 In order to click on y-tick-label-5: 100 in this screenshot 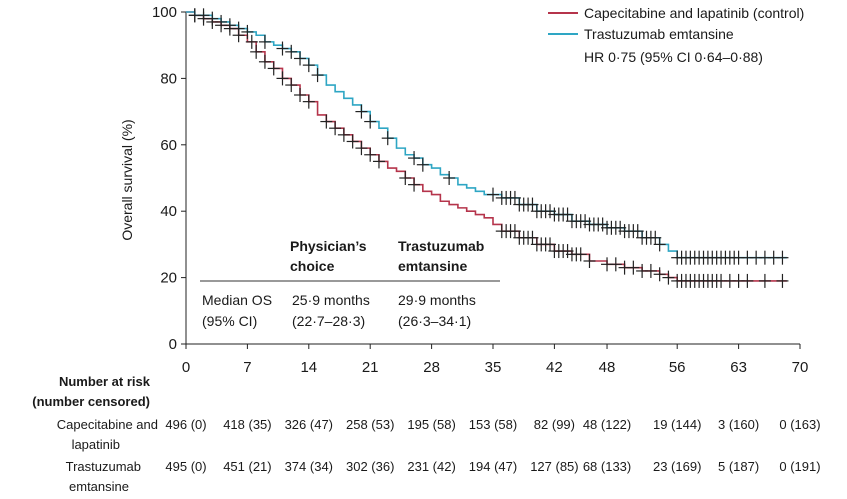, I will do `click(164, 12)`.